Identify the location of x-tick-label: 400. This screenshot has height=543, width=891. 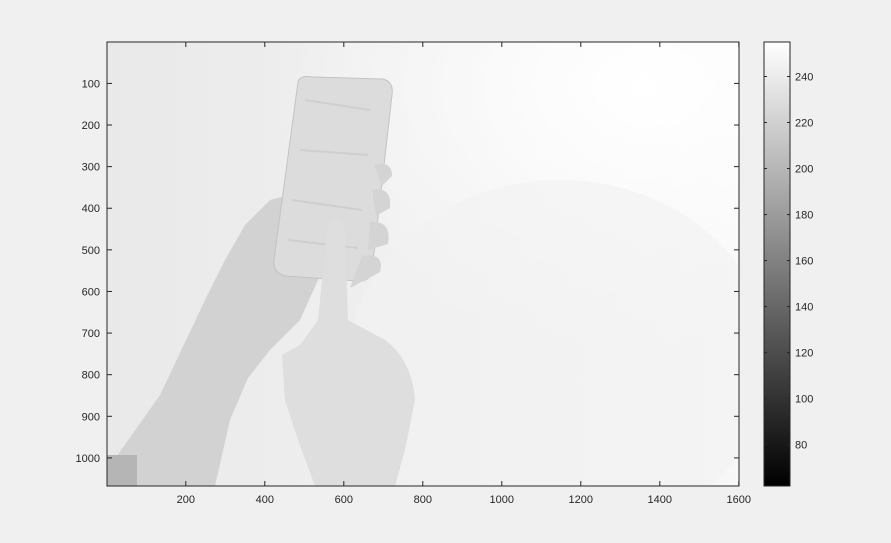
(265, 500).